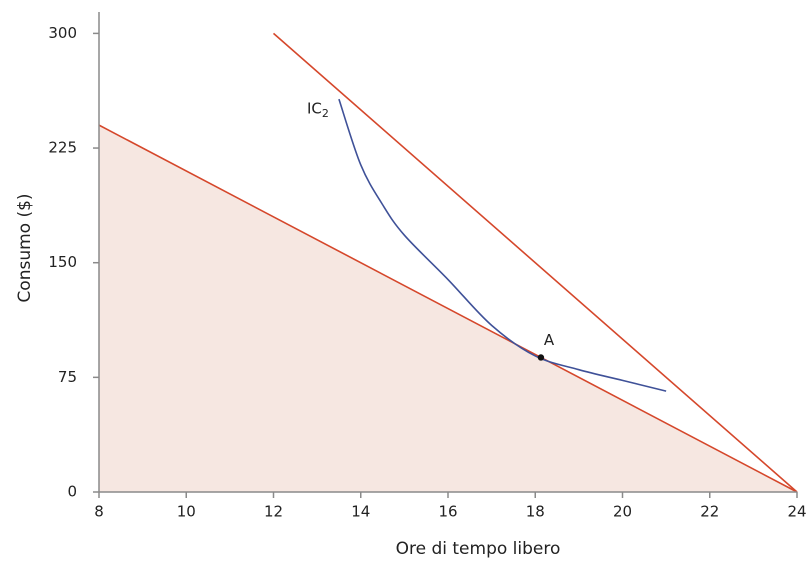 This screenshot has width=810, height=571. Describe the element at coordinates (318, 110) in the screenshot. I see `series-label: IC2` at that location.